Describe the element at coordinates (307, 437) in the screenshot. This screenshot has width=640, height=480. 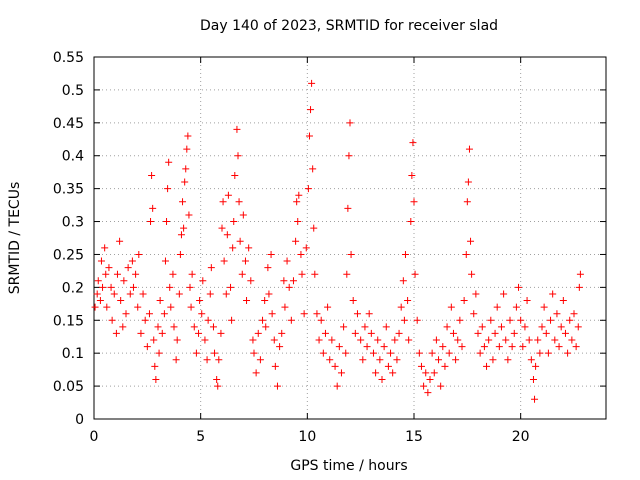
I see `x-tick-label: 10` at that location.